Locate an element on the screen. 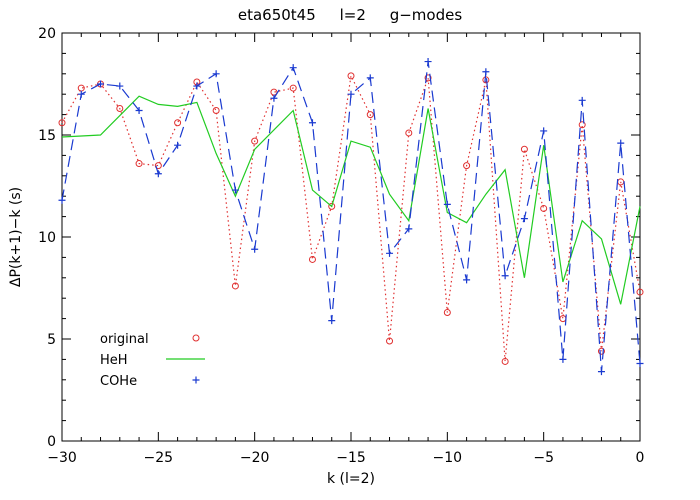 This screenshot has width=700, height=500. x-tick-label: −20 is located at coordinates (255, 458).